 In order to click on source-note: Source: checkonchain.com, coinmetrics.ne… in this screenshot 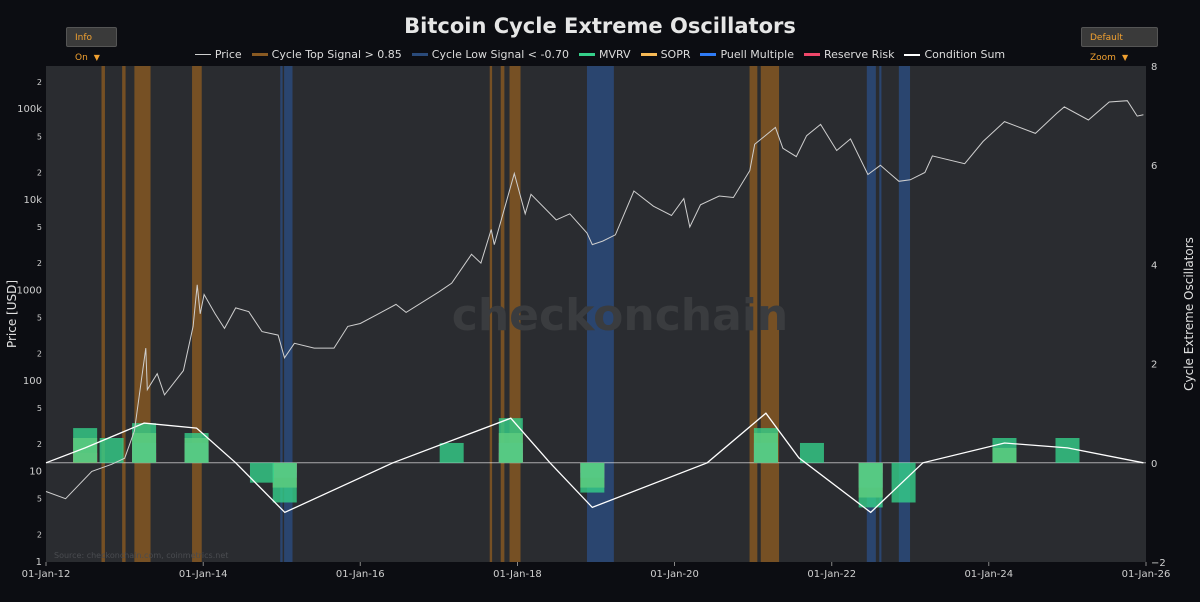, I will do `click(141, 555)`.